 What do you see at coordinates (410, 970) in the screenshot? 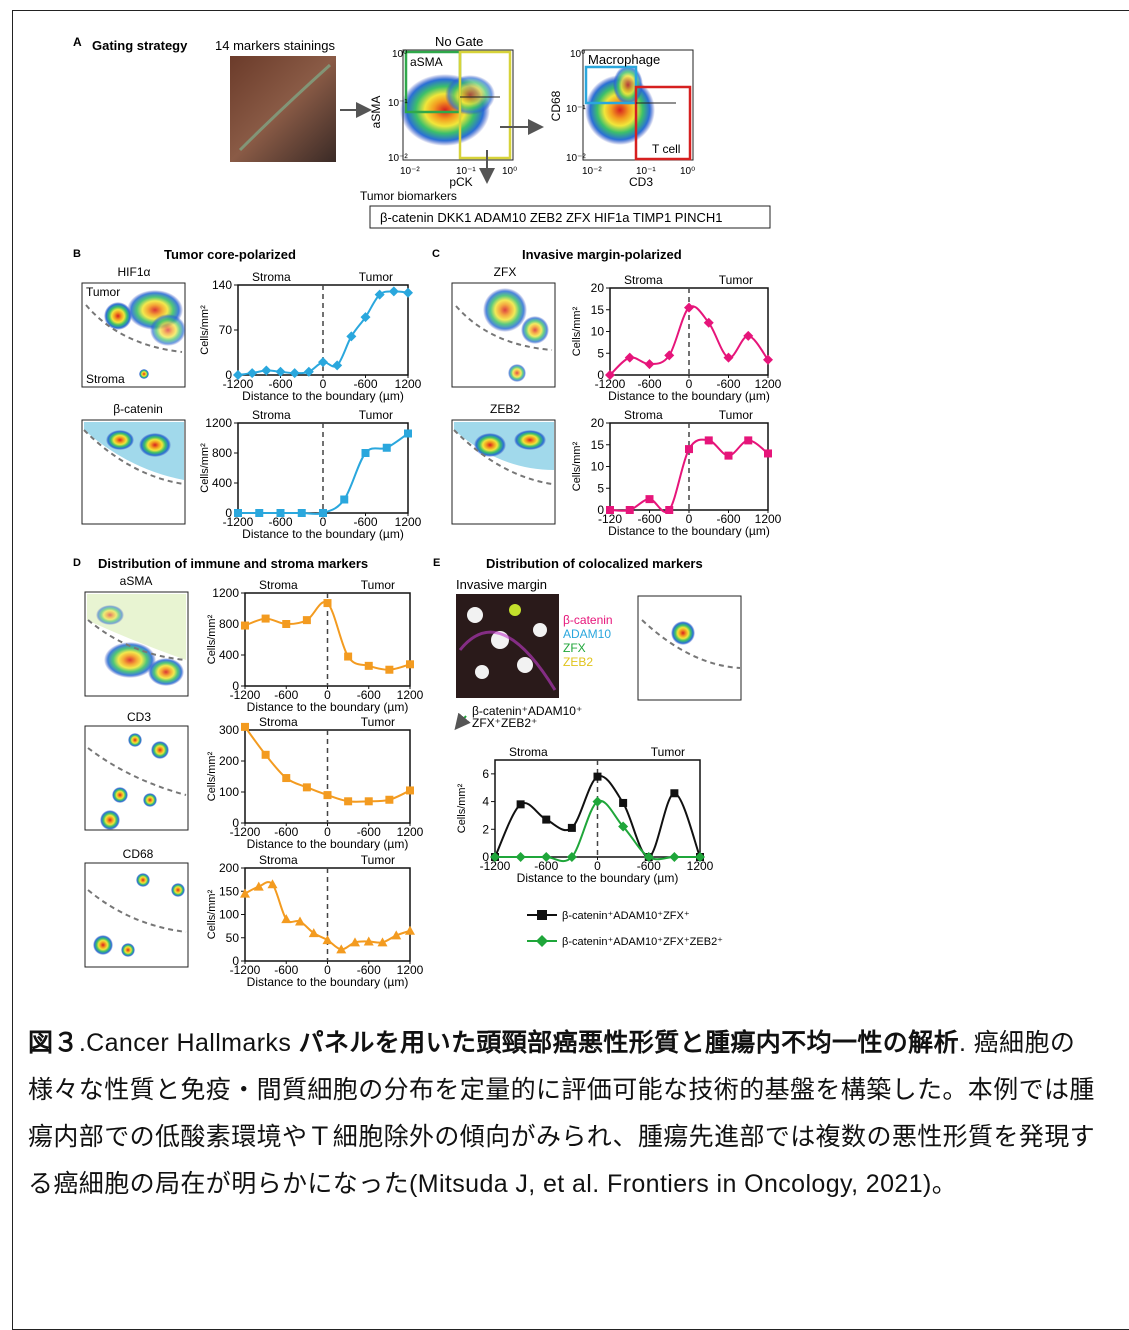
I see `xtick-d3: 1200` at bounding box center [410, 970].